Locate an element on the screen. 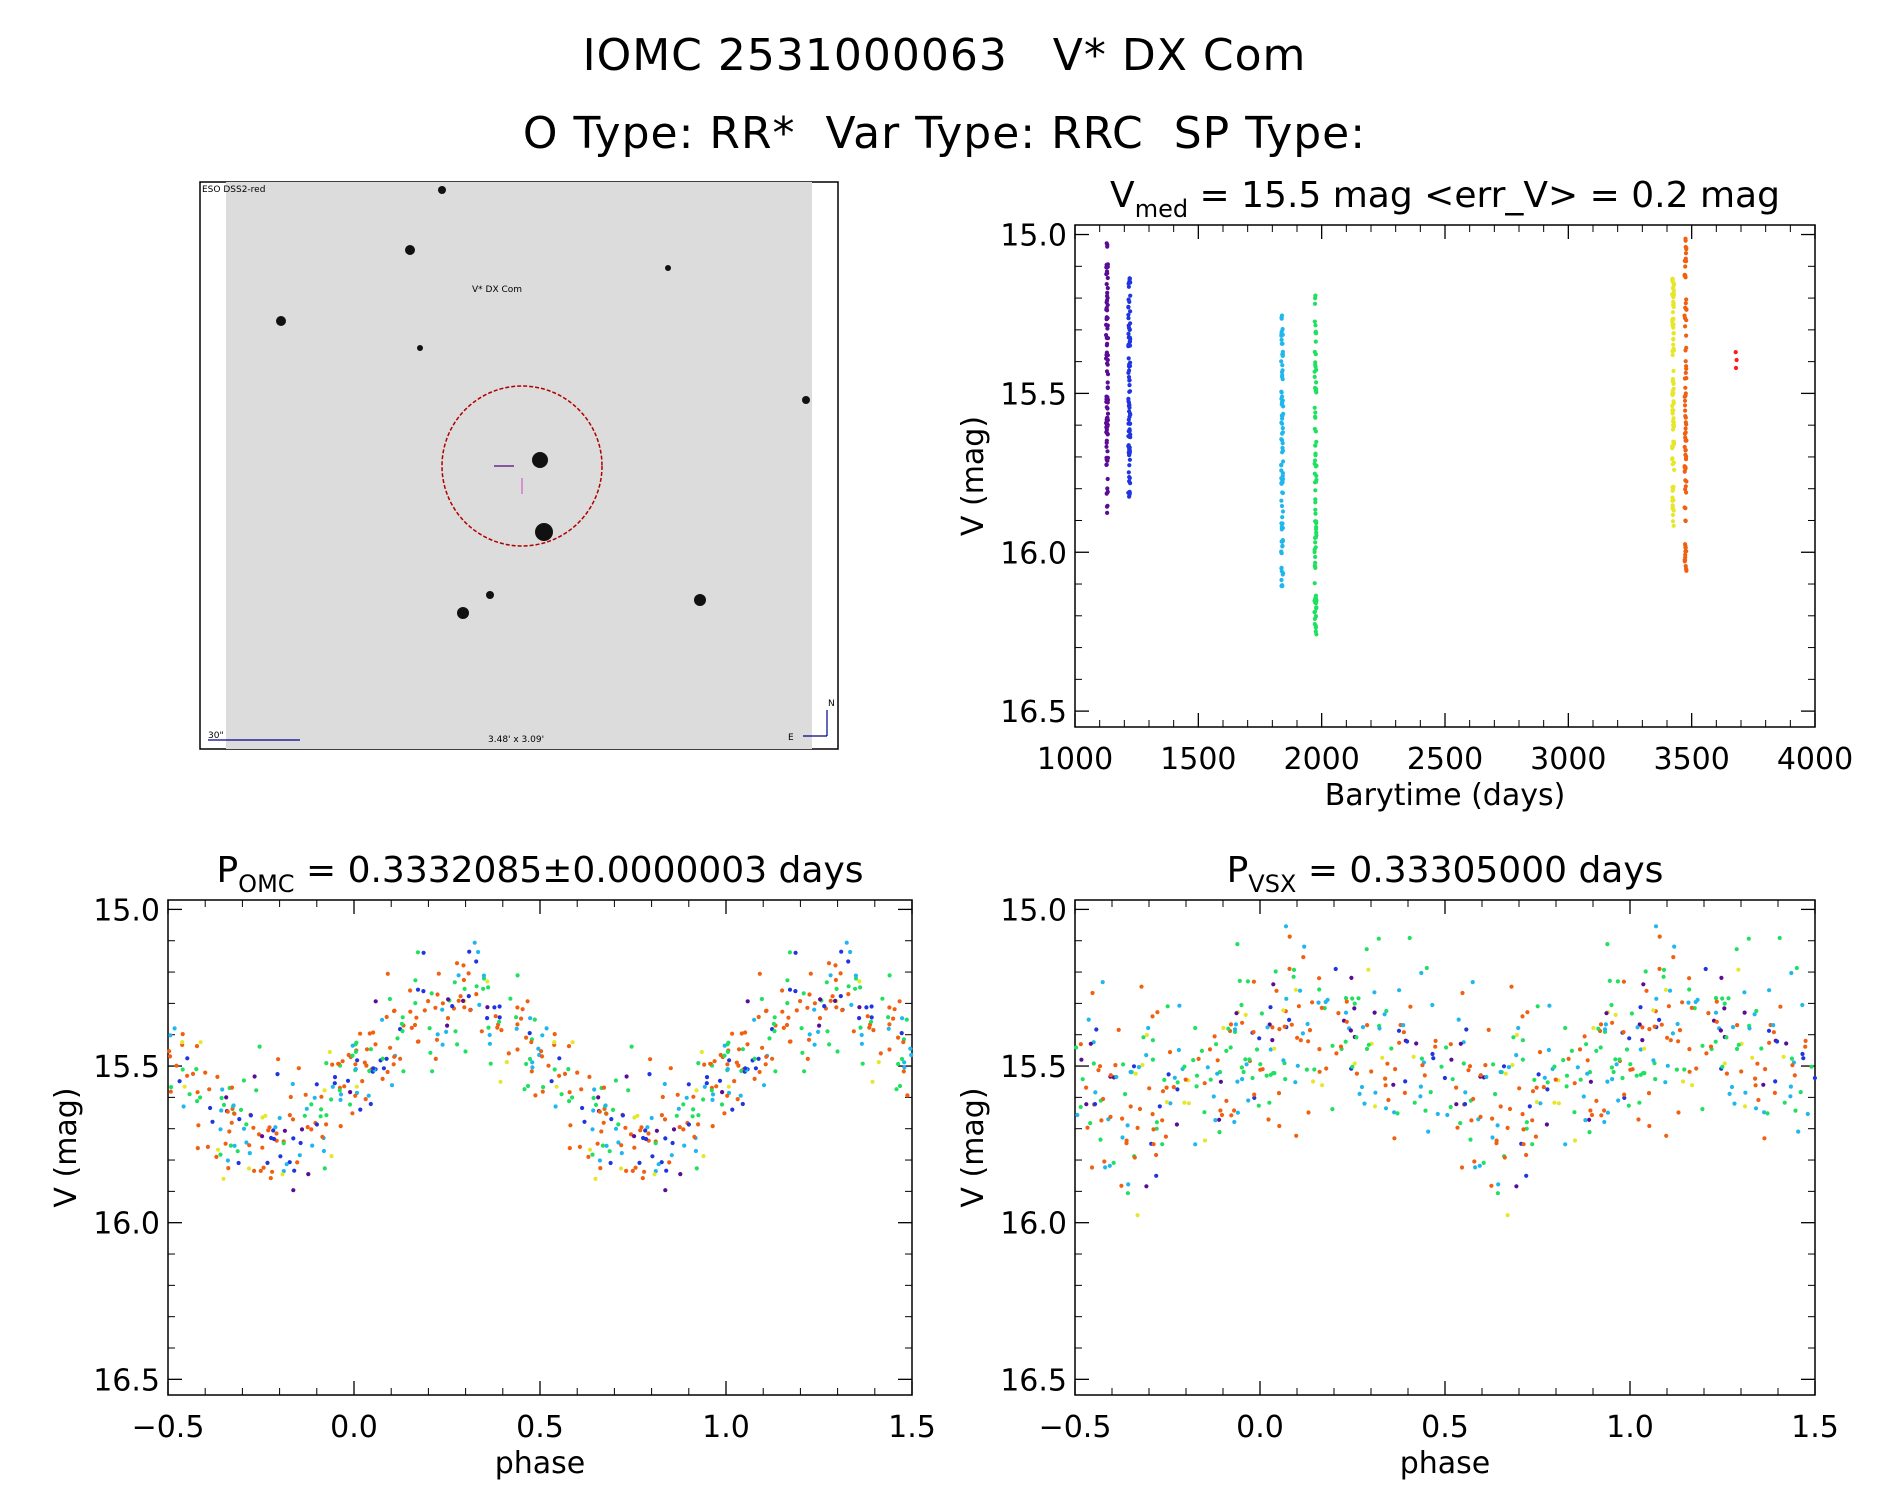  chart-title: PVSX = 0.33305000 days is located at coordinates (1445, 874).